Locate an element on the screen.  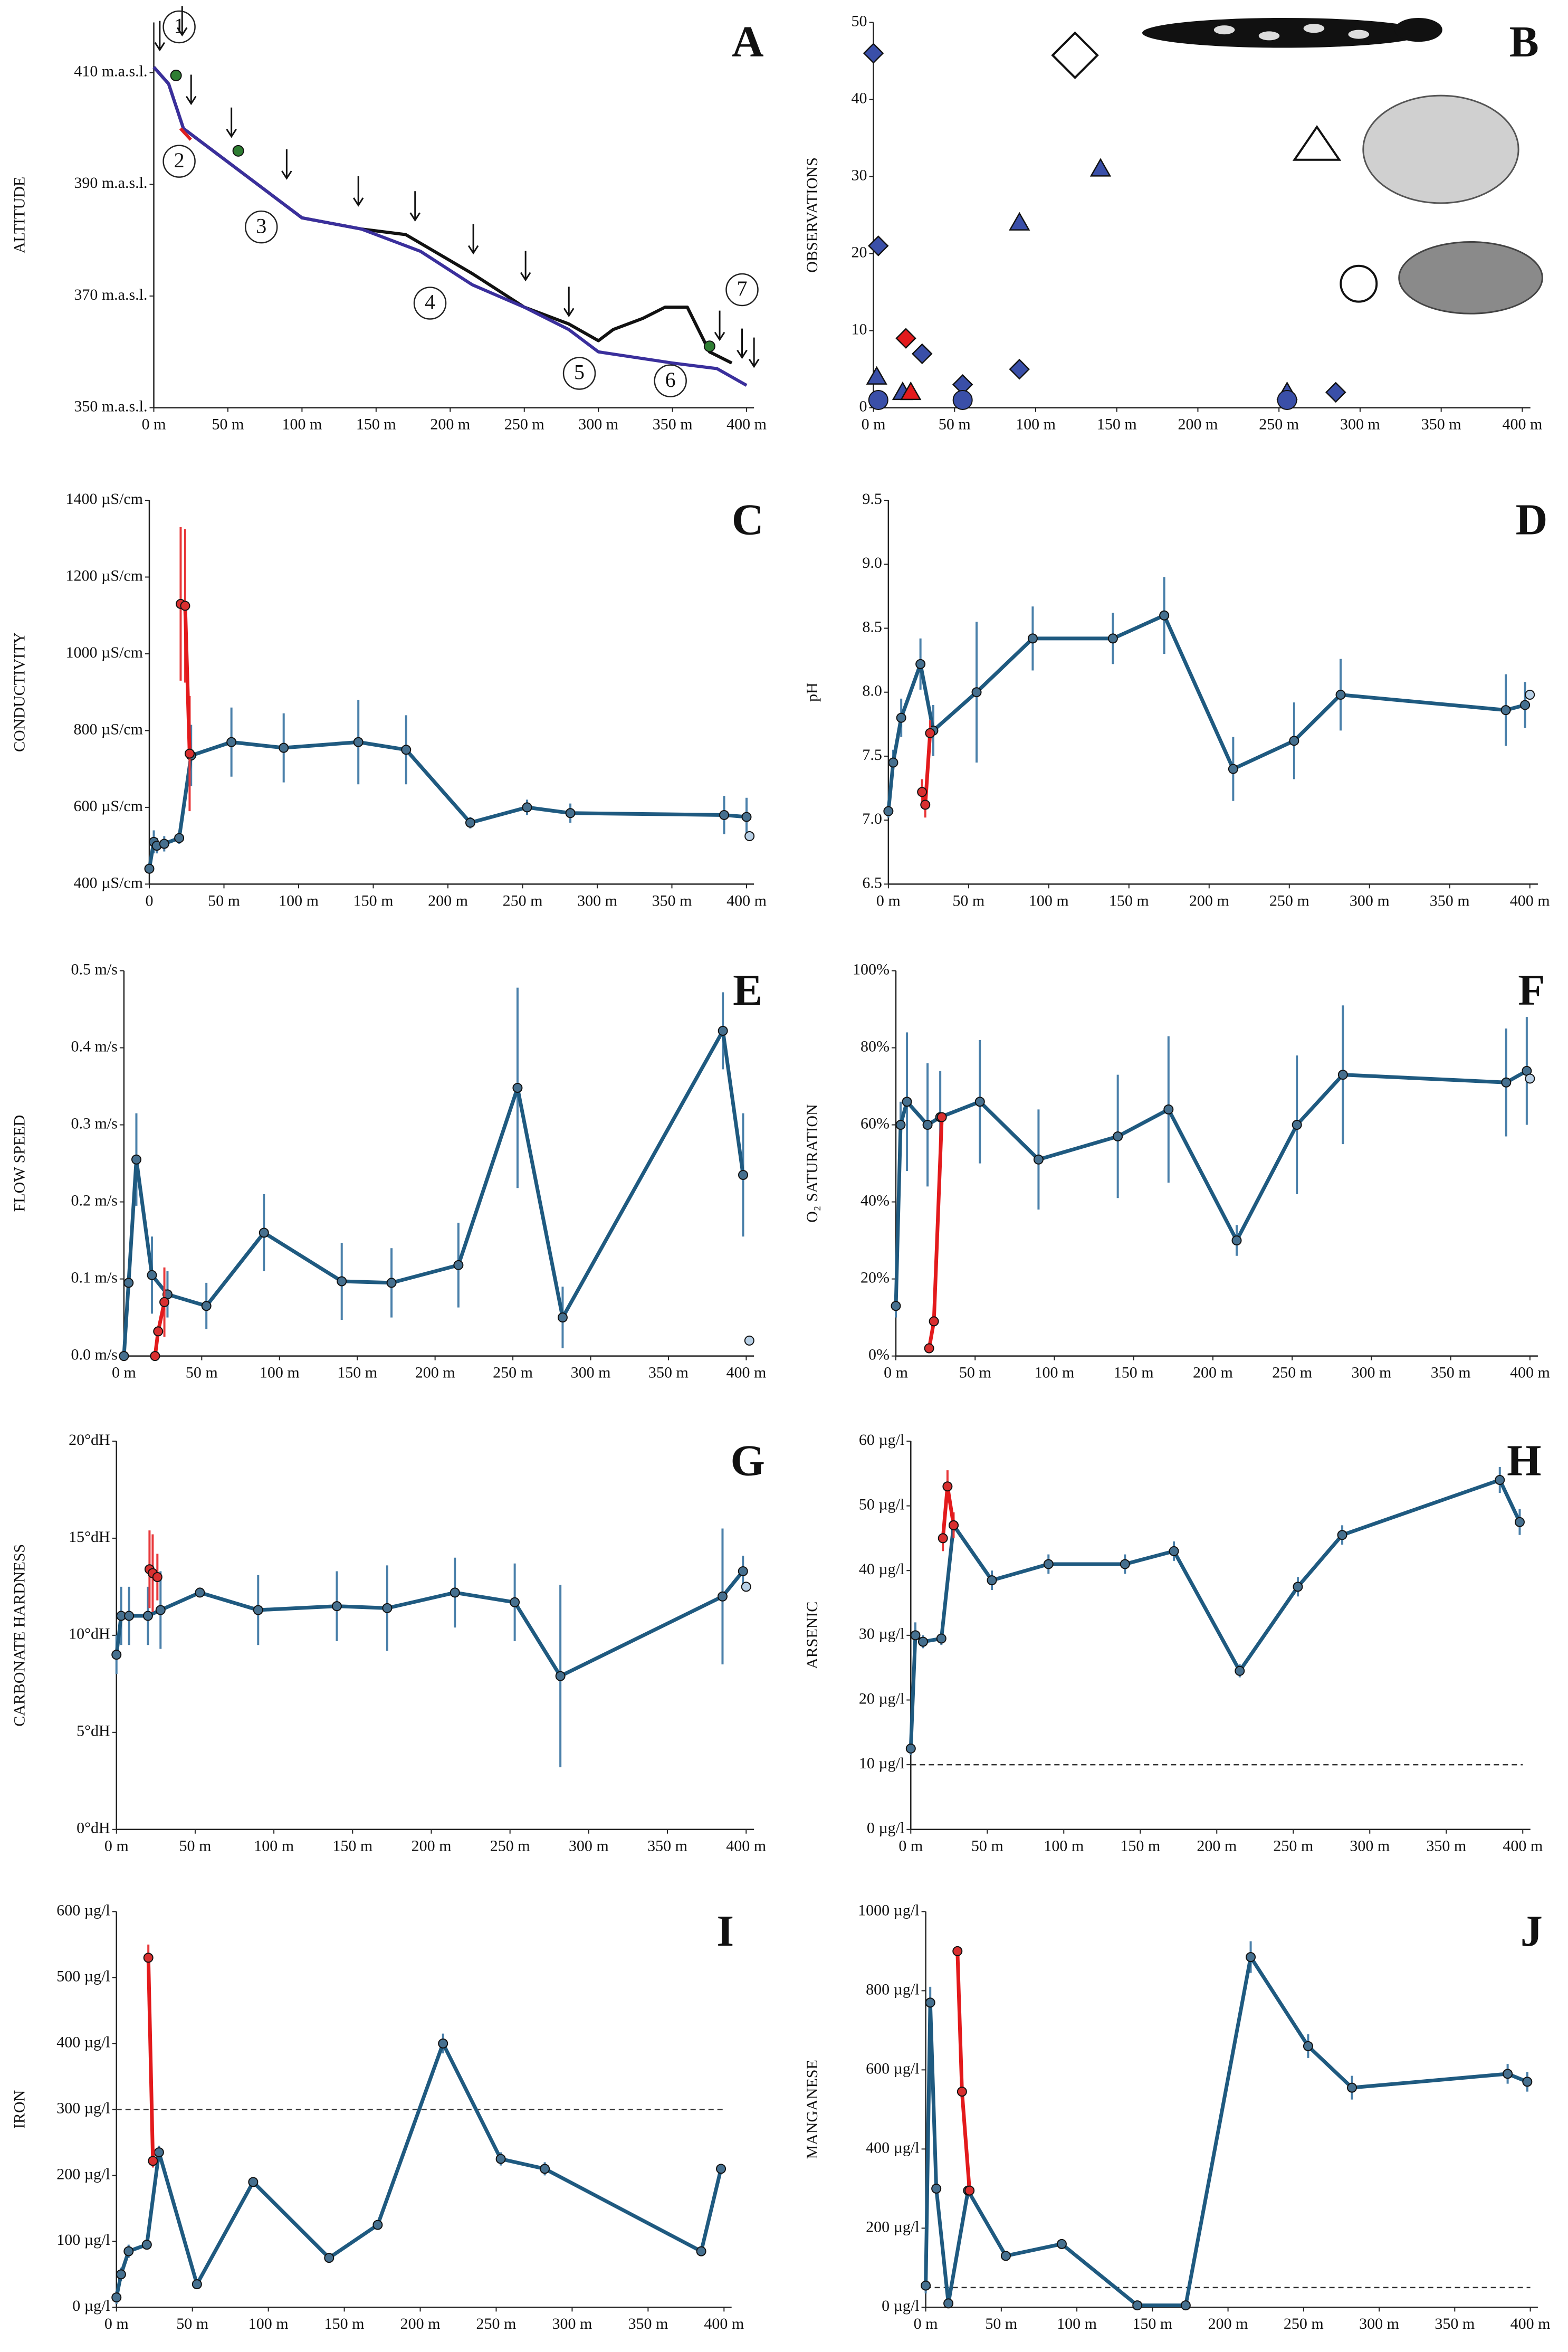
y-tick-label: 1400 µS/cm is located at coordinates (104, 499).